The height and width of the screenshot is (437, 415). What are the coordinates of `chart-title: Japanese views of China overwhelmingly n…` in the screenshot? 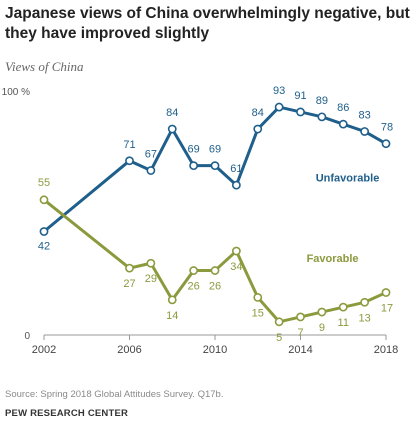 It's located at (207, 23).